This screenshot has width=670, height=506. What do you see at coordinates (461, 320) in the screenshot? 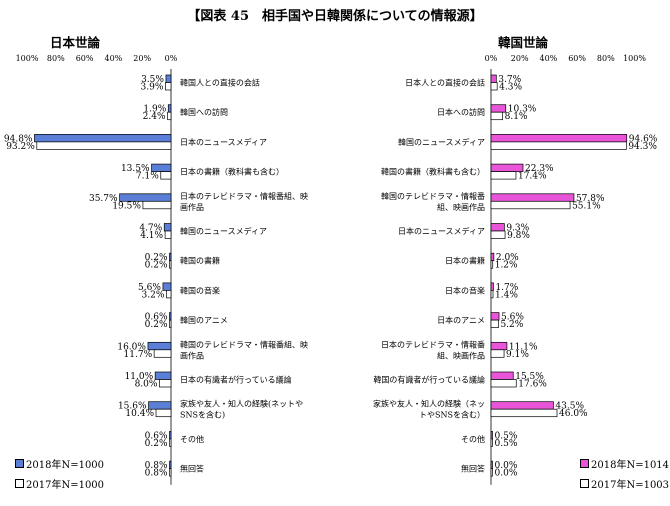
I see `kr-category-label: 日本のアニメ` at bounding box center [461, 320].